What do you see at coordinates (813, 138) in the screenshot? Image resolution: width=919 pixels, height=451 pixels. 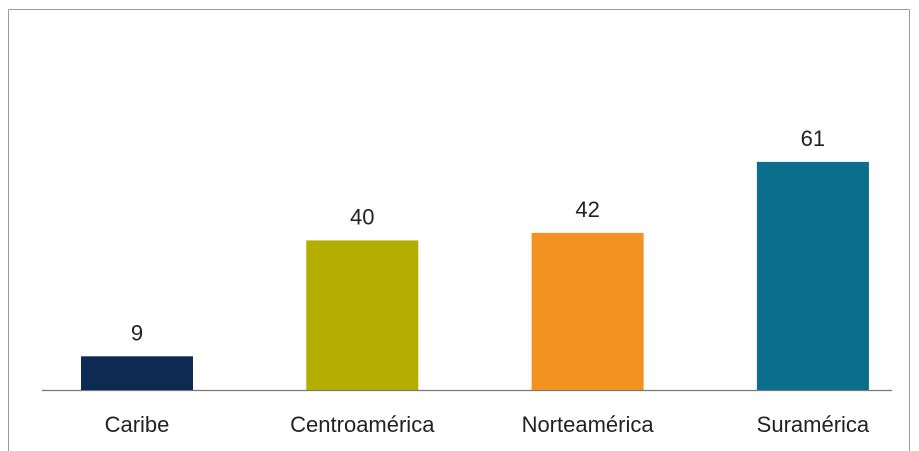 I see `data-label-suramérica: 61` at bounding box center [813, 138].